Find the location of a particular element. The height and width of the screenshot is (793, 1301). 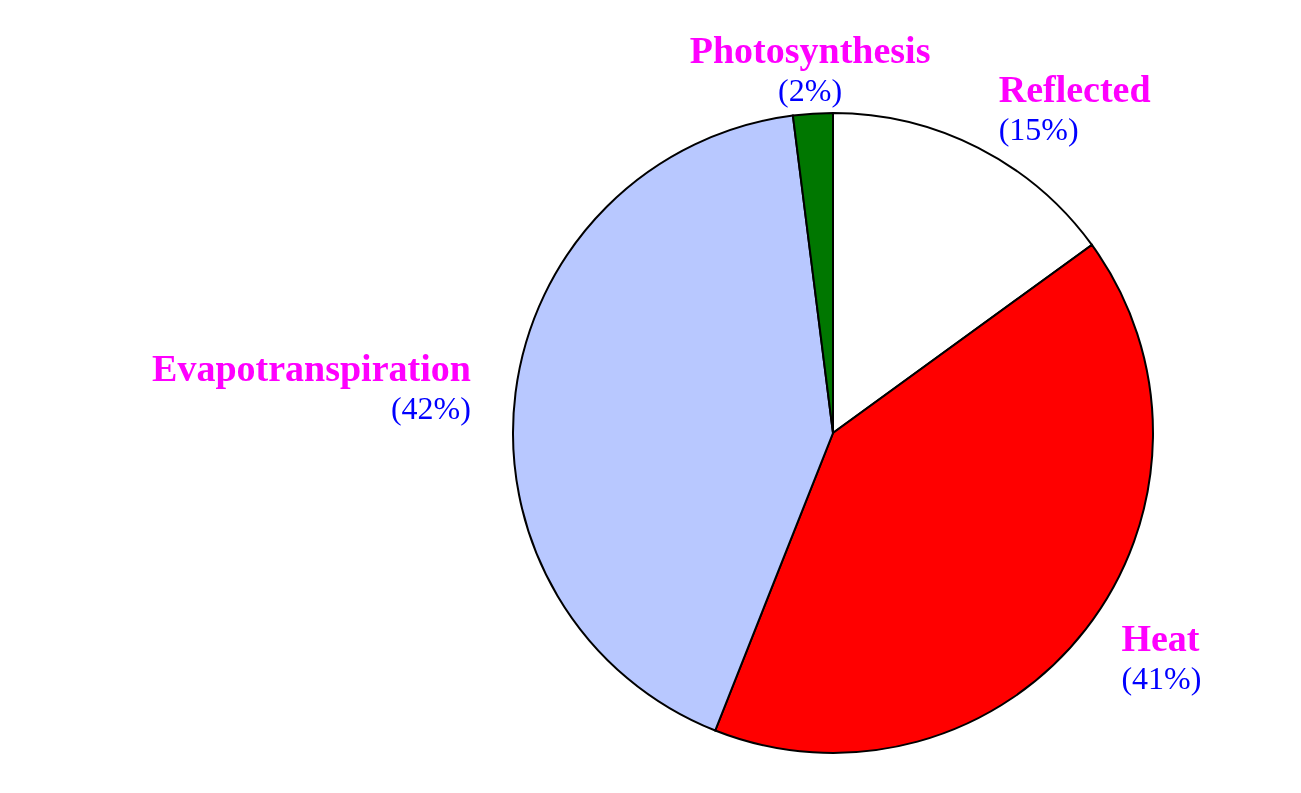

slice-label: Photosynthesis is located at coordinates (810, 49).